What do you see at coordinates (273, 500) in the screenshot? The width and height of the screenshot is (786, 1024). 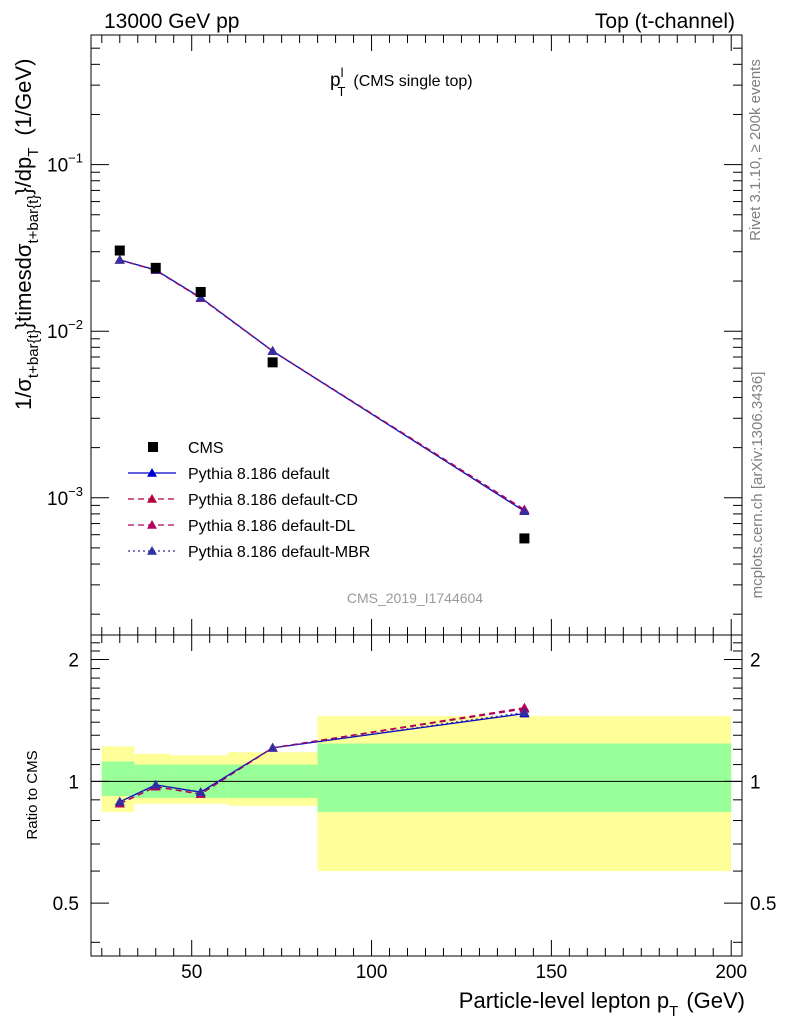 I see `legend-label: Pythia 8.186 default-CD` at bounding box center [273, 500].